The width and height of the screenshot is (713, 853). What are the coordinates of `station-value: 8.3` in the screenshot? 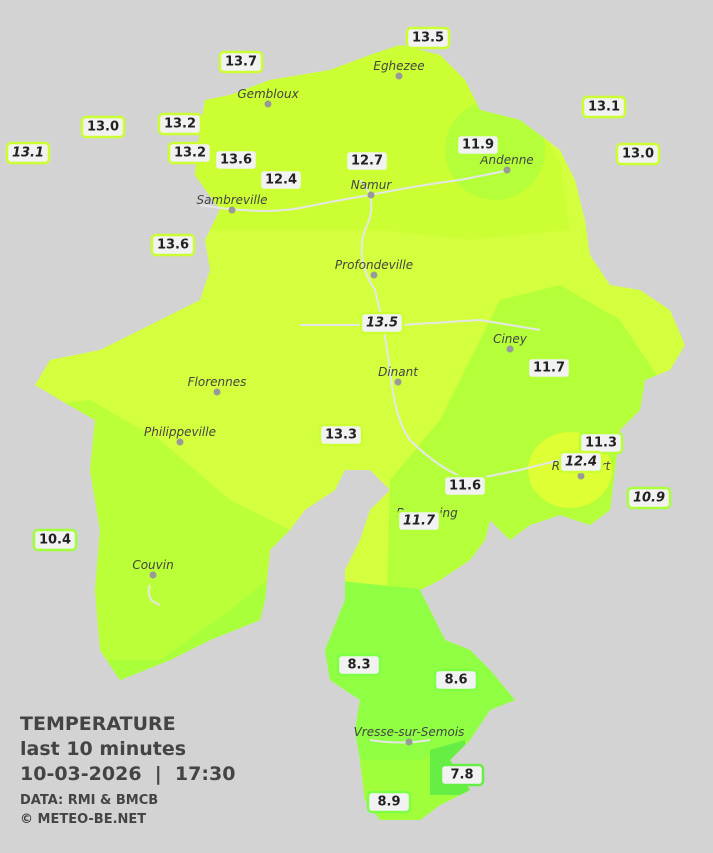 It's located at (358, 665).